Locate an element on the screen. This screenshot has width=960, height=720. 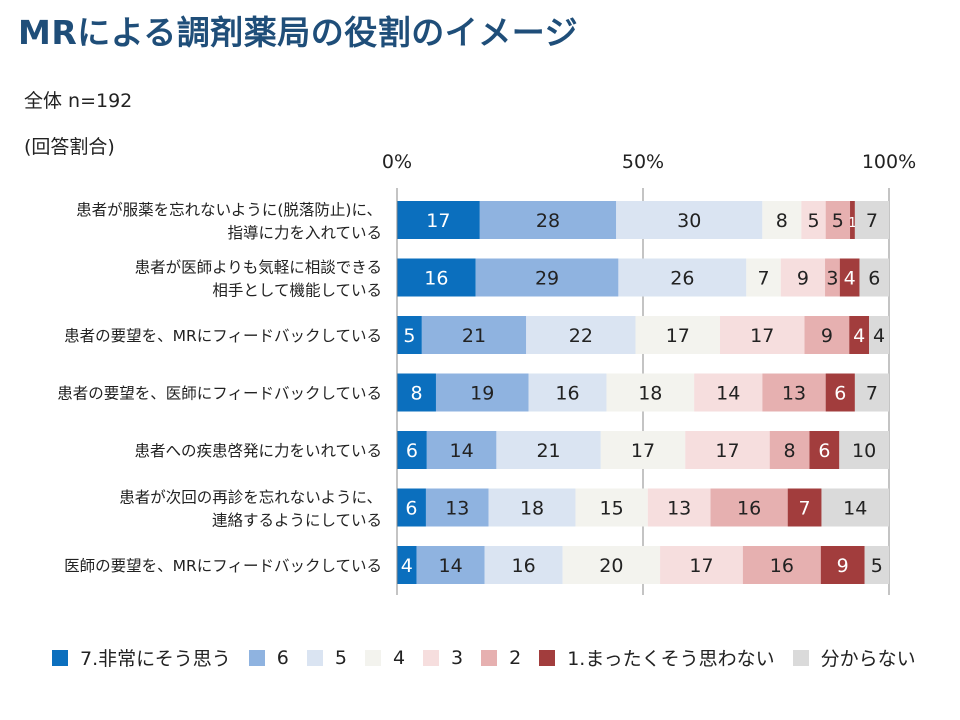
data-label: 26 is located at coordinates (682, 279).